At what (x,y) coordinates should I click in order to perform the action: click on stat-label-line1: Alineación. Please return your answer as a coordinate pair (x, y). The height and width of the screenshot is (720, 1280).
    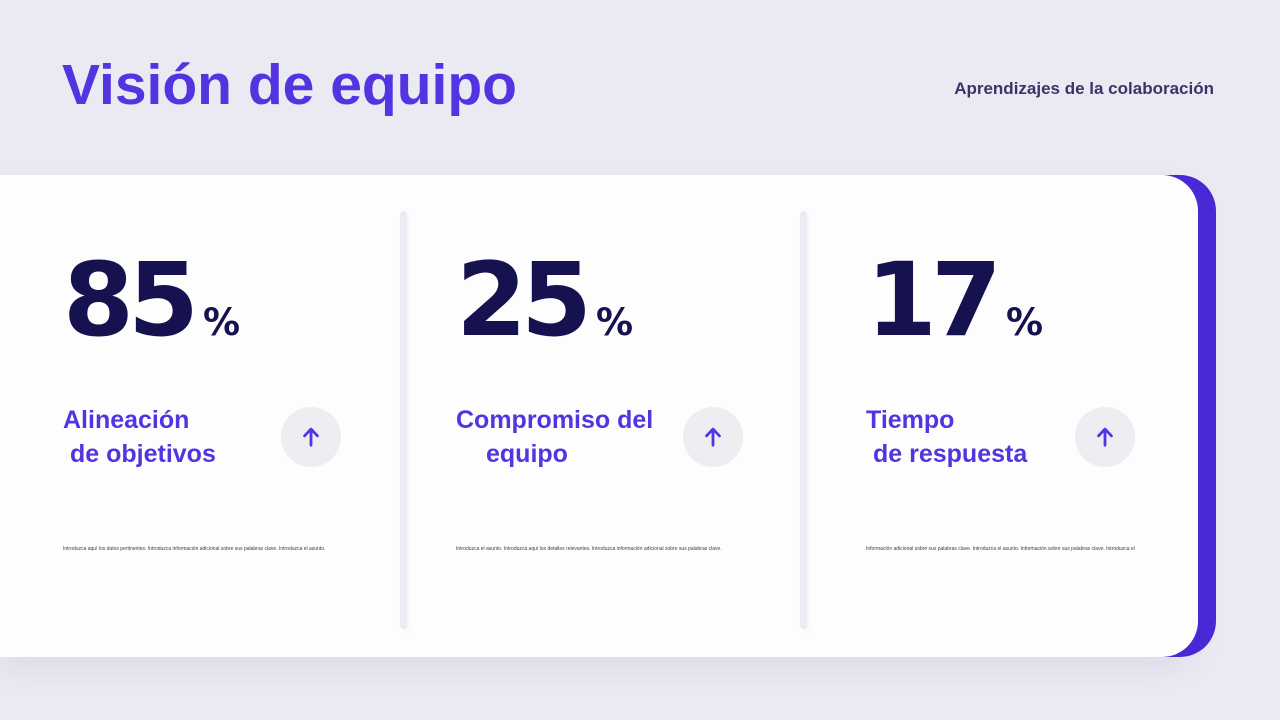
    Looking at the image, I should click on (126, 420).